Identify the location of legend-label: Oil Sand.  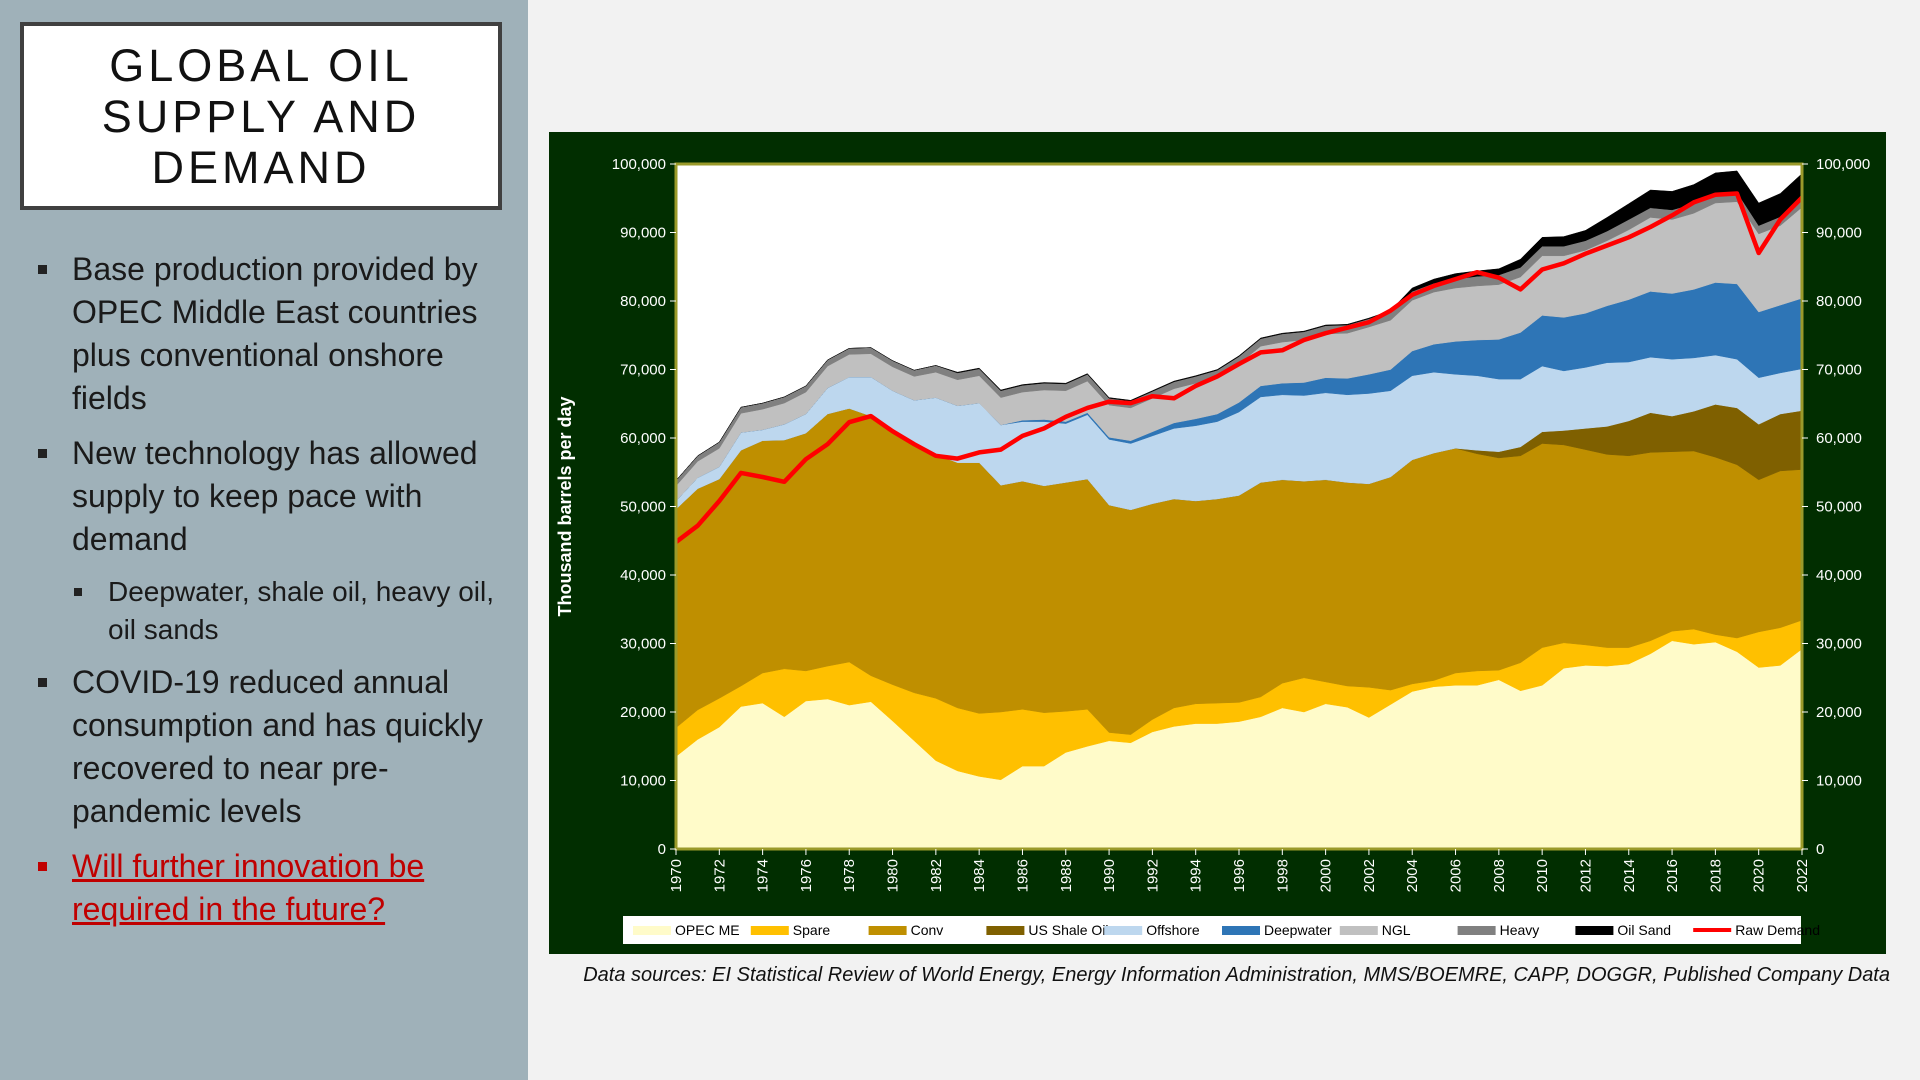
(1644, 930).